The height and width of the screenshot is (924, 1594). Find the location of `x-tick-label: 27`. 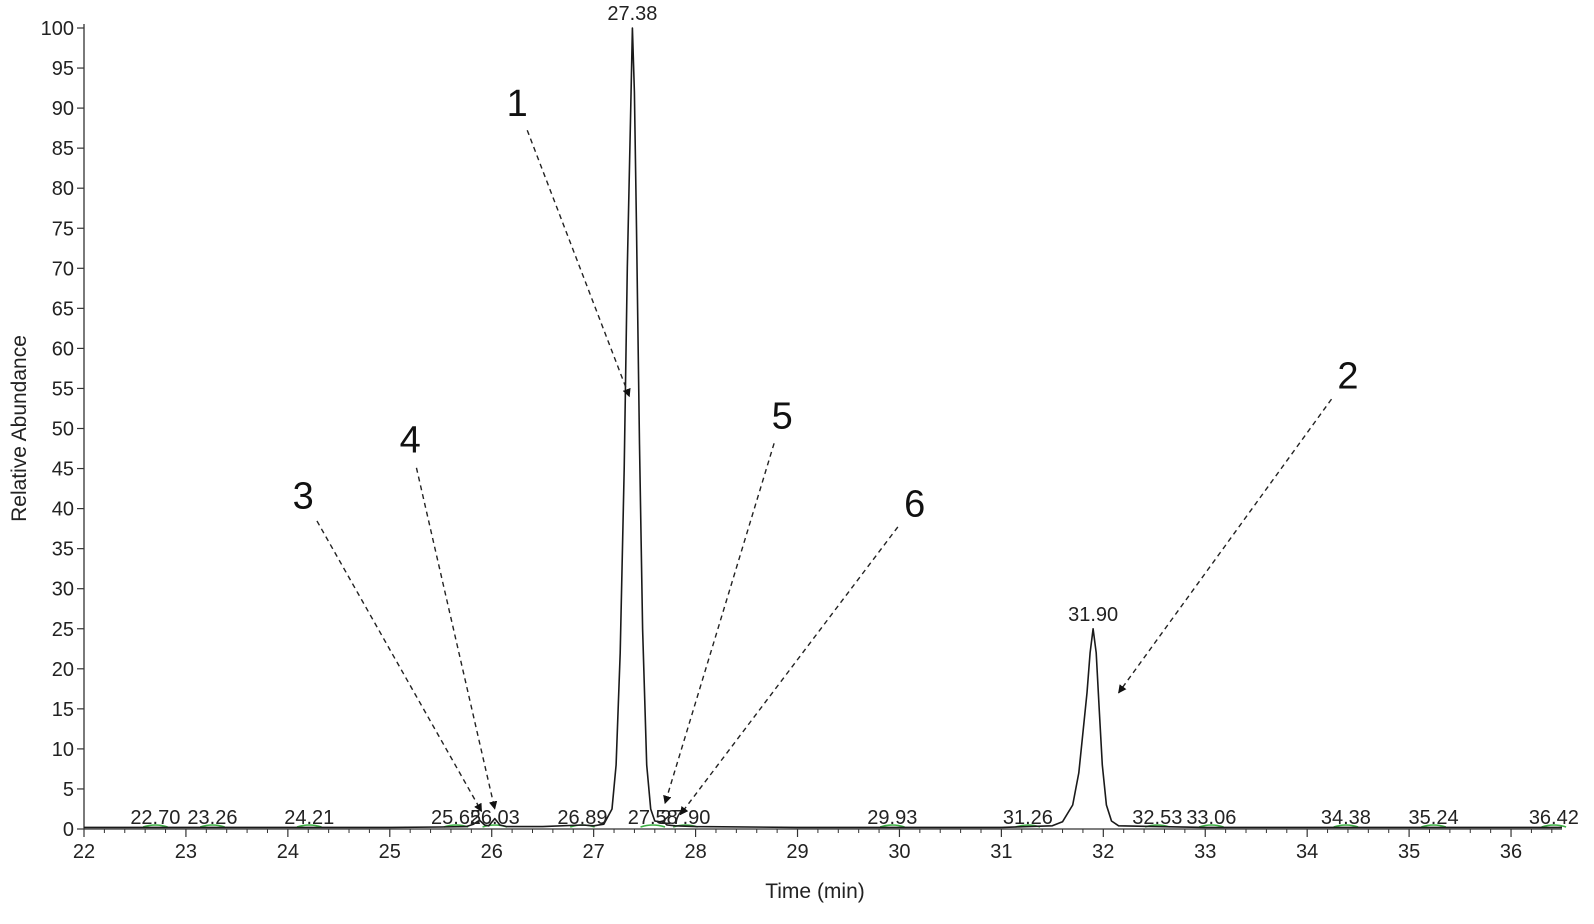

x-tick-label: 27 is located at coordinates (594, 852).